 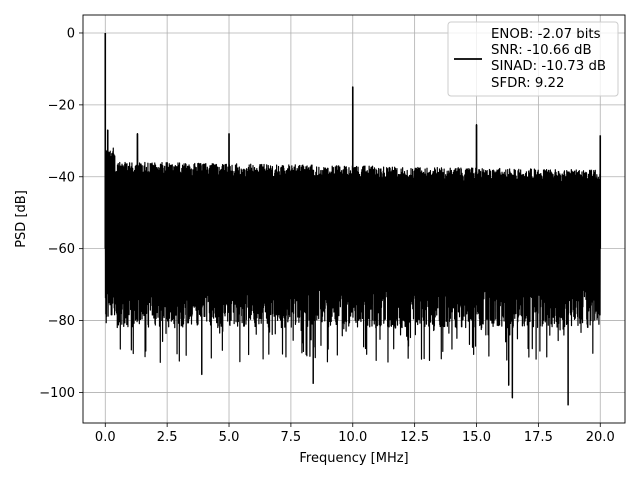 I want to click on x-tick-label: 5.0, so click(x=229, y=437).